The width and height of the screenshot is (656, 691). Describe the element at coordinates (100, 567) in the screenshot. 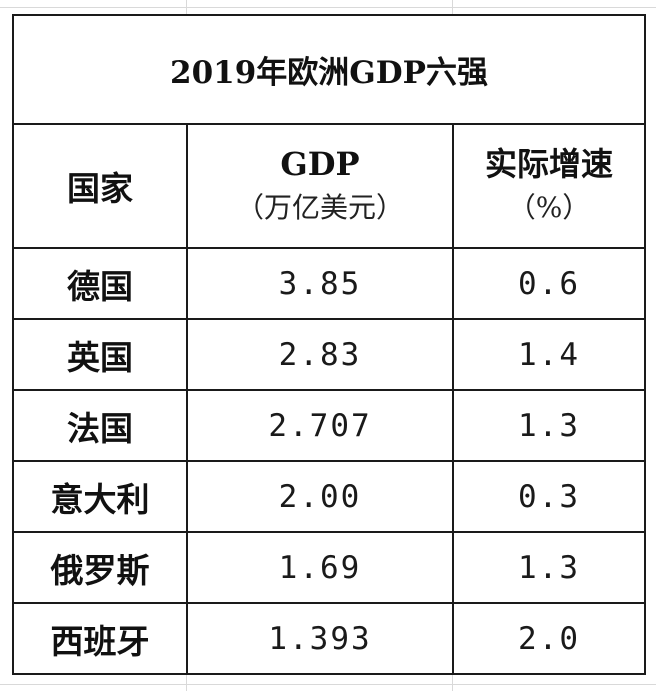

I see `country-cell: 俄罗斯` at that location.